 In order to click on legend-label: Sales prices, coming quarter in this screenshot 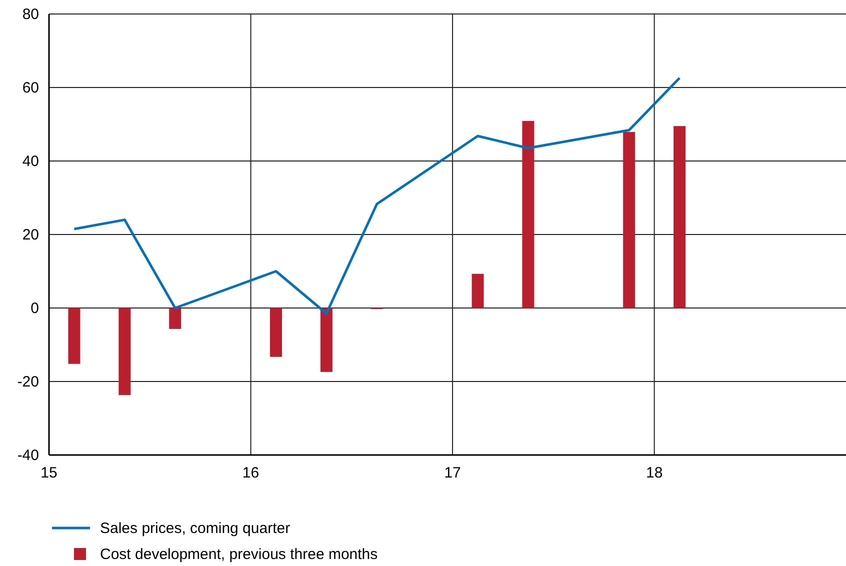, I will do `click(195, 528)`.